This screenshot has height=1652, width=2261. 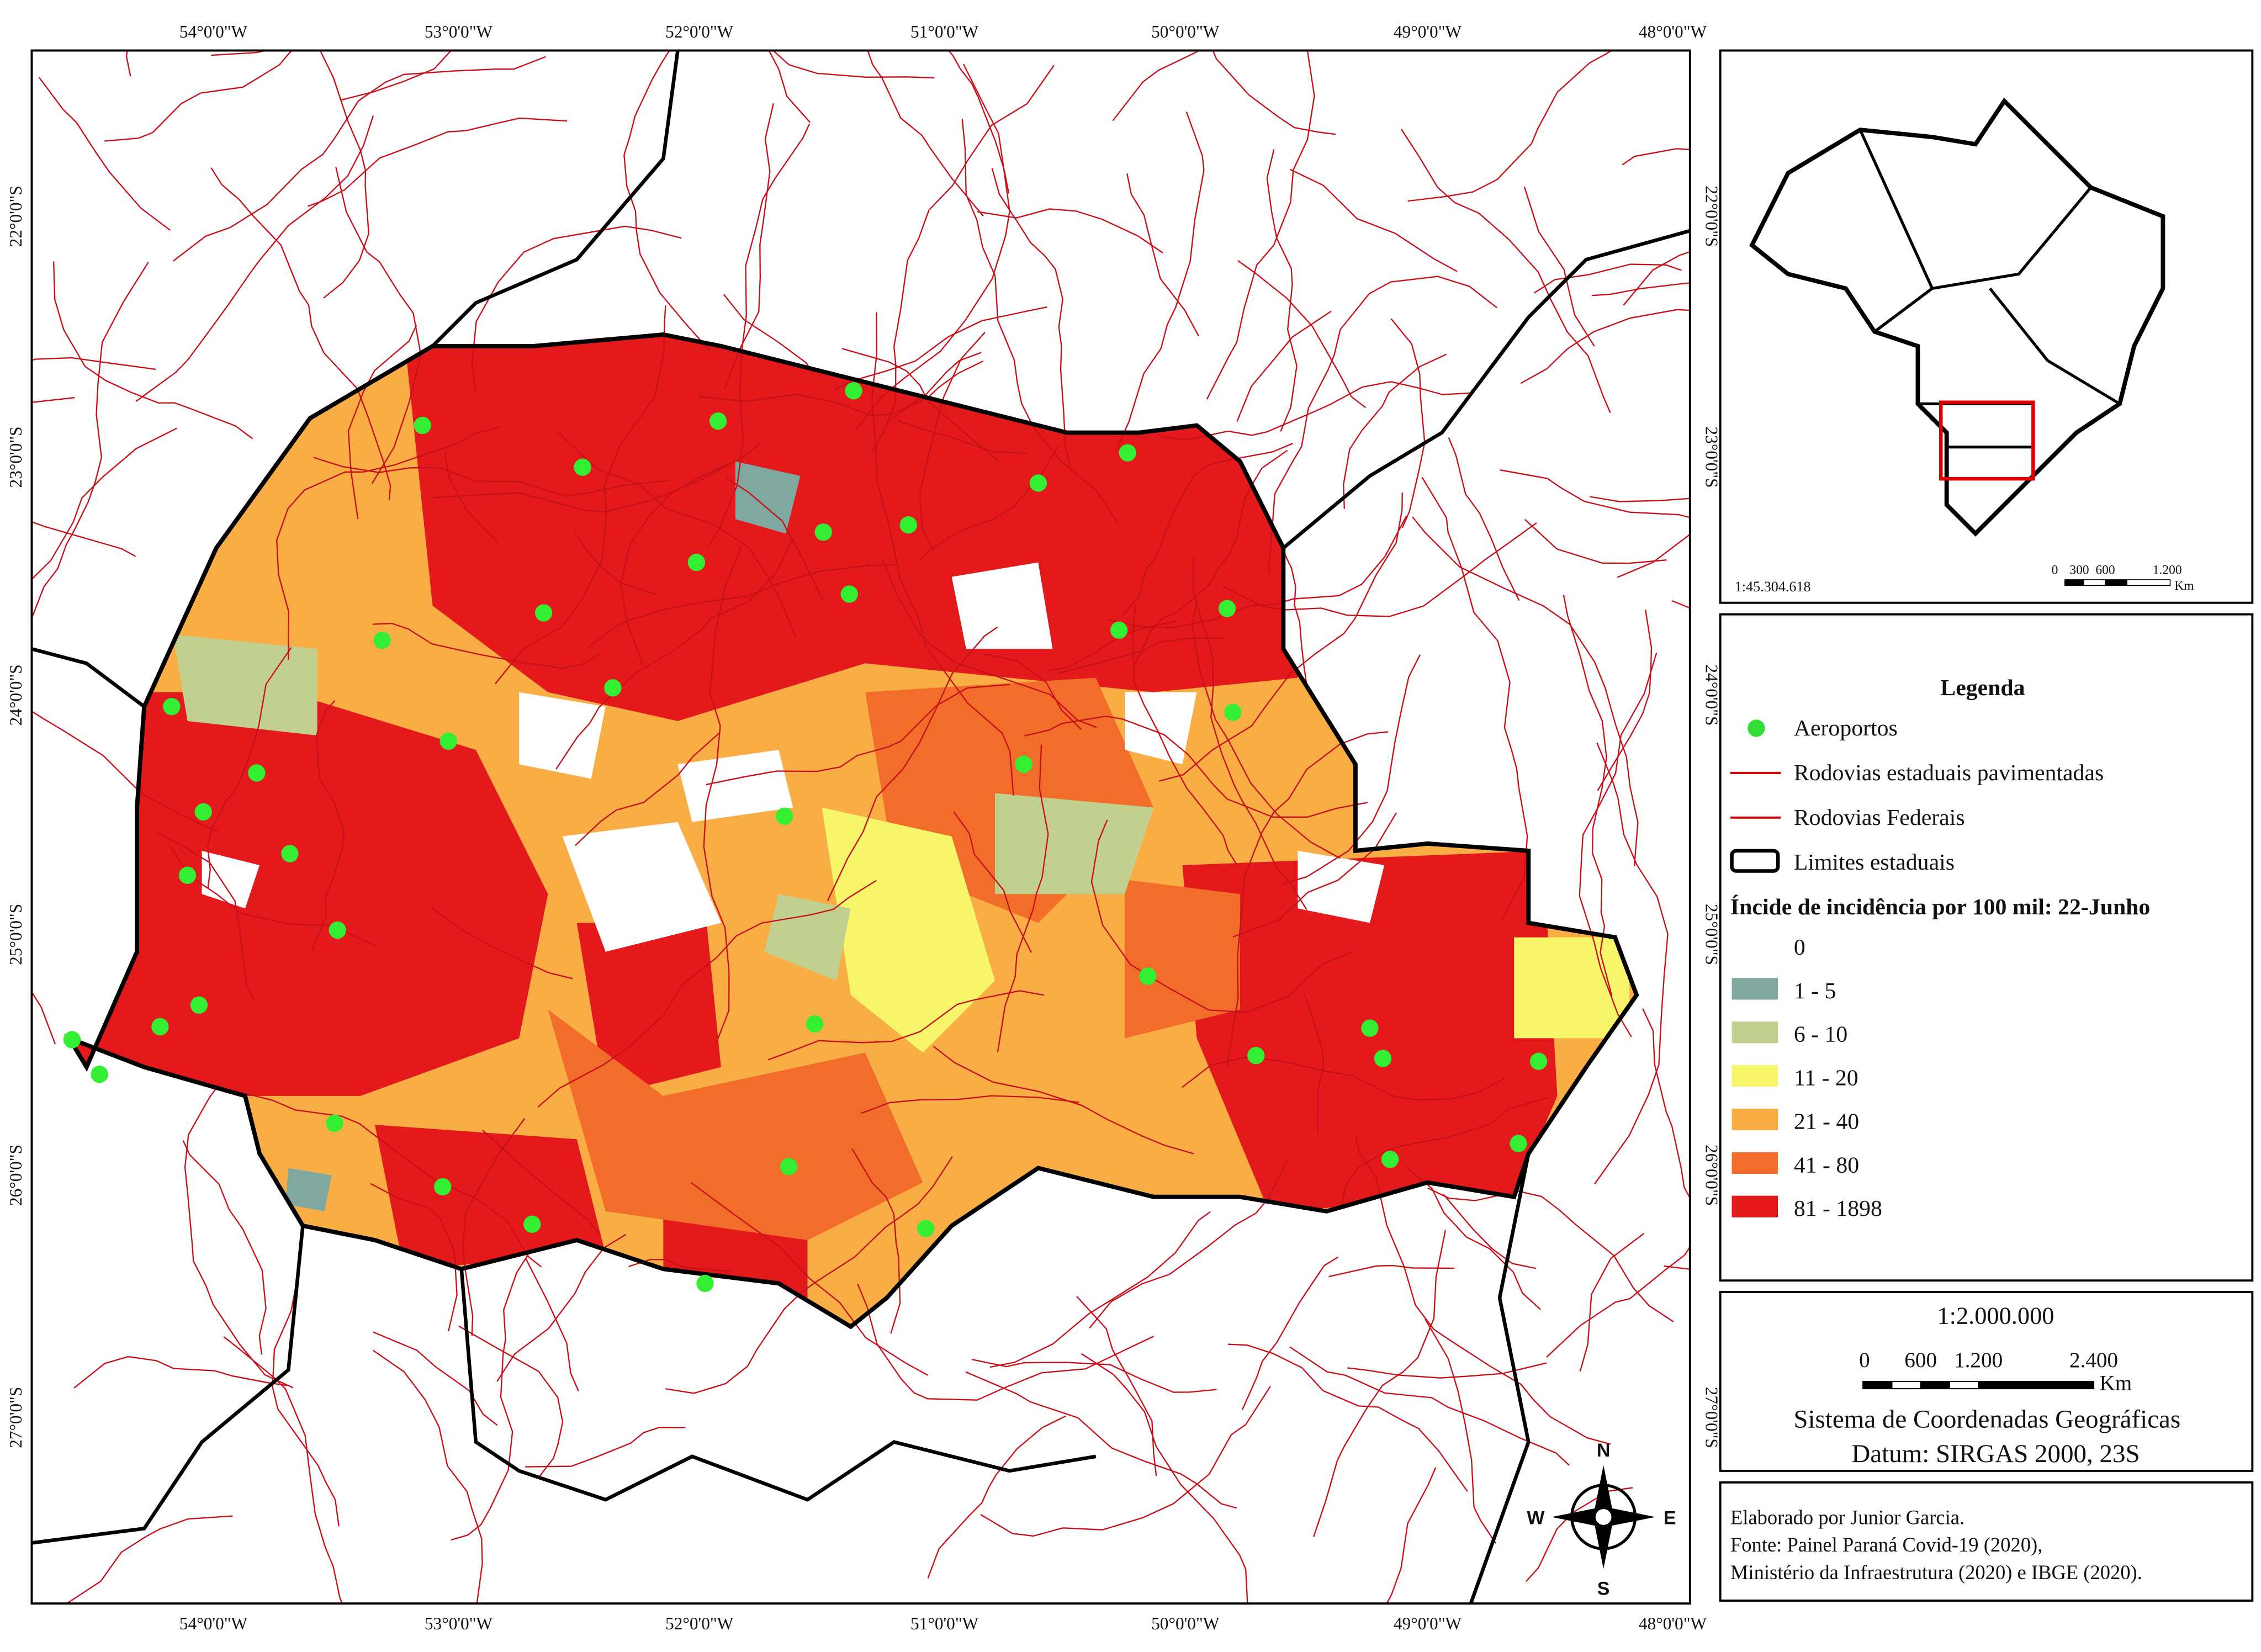 What do you see at coordinates (945, 1623) in the screenshot?
I see `lon-label-bottom: 51°0'0"W` at bounding box center [945, 1623].